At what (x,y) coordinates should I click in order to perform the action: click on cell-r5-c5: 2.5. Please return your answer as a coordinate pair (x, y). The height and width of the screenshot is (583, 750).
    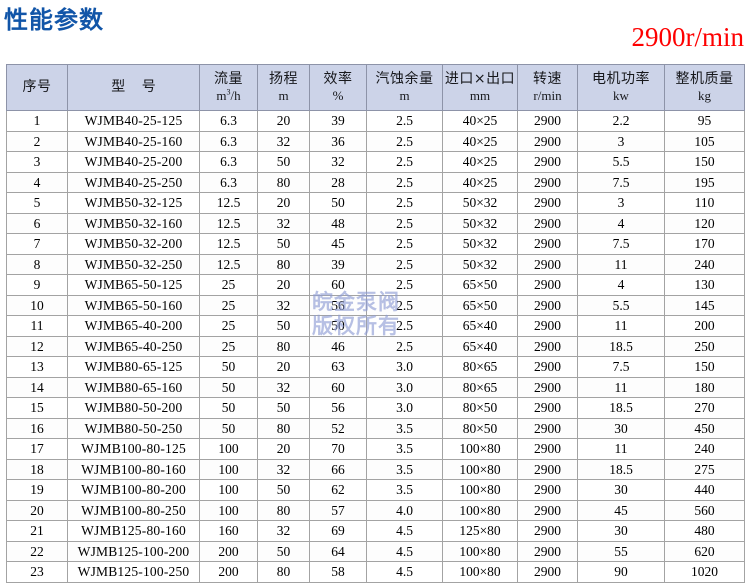
    Looking at the image, I should click on (404, 203).